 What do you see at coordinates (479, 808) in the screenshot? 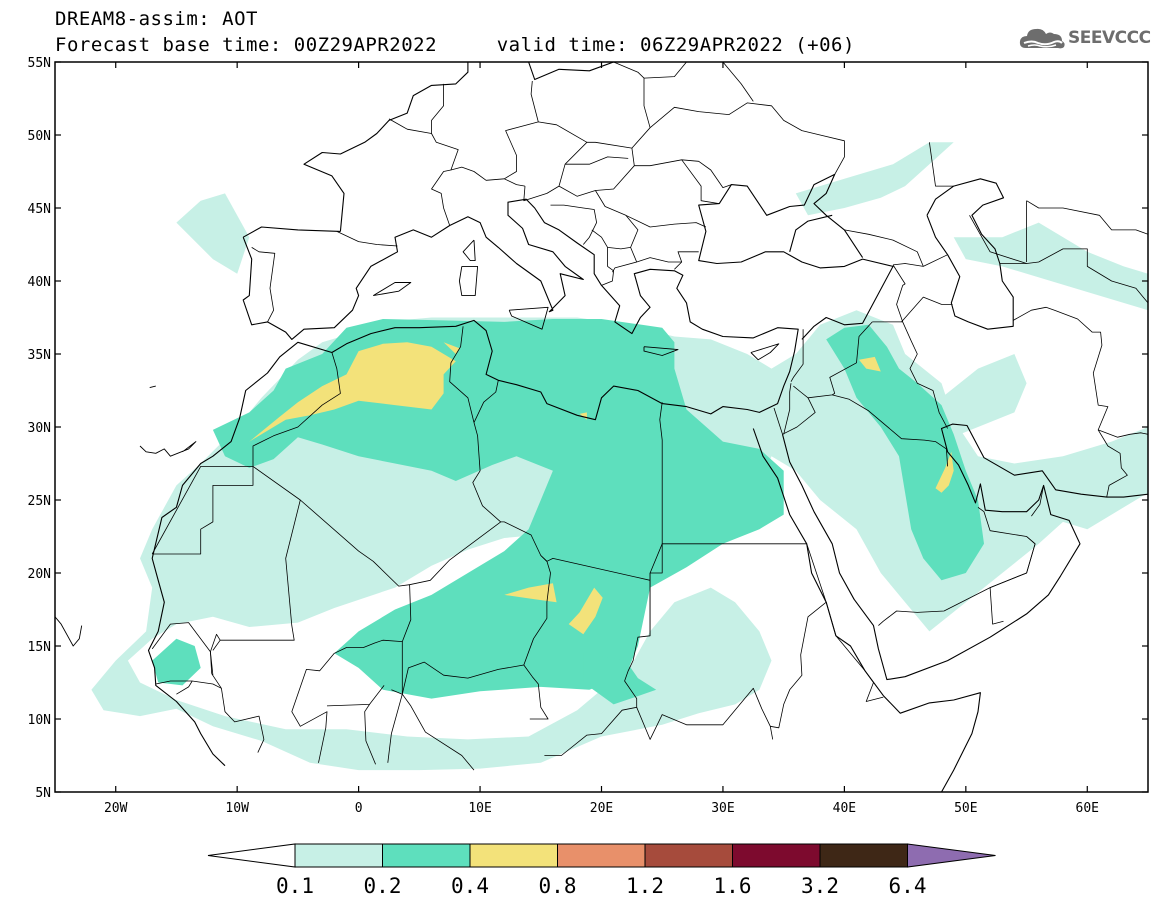
I see `lon-label: 10E` at bounding box center [479, 808].